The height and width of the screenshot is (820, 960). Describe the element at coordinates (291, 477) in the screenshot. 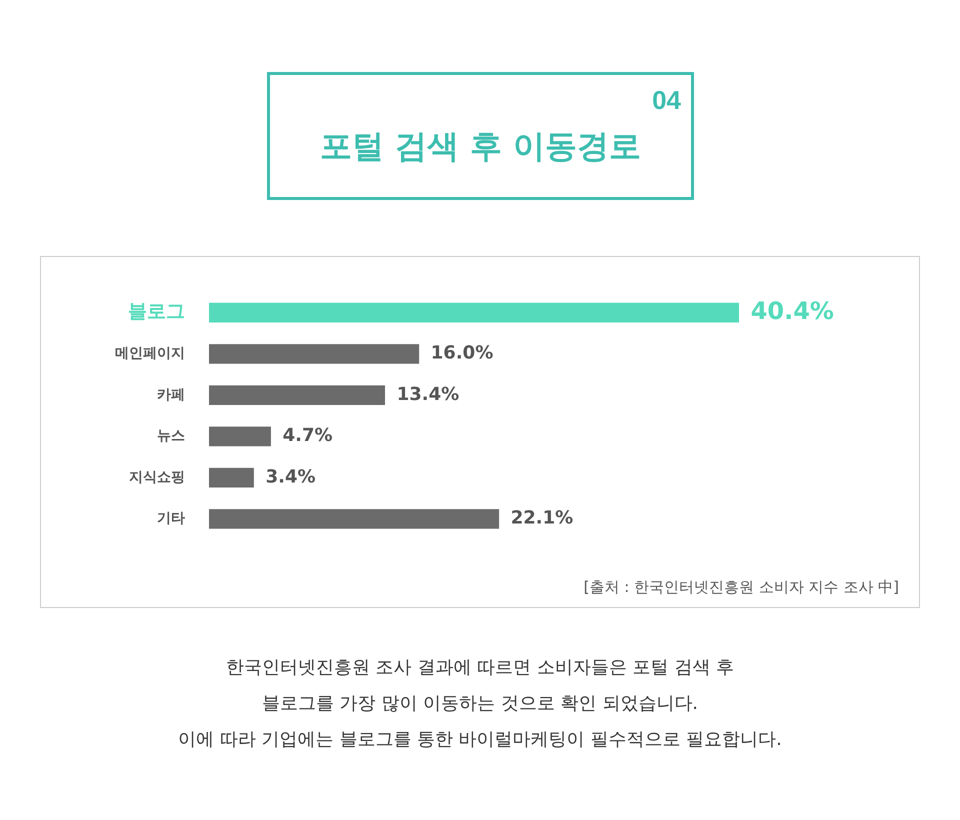

I see `data-label: 3.4%` at that location.